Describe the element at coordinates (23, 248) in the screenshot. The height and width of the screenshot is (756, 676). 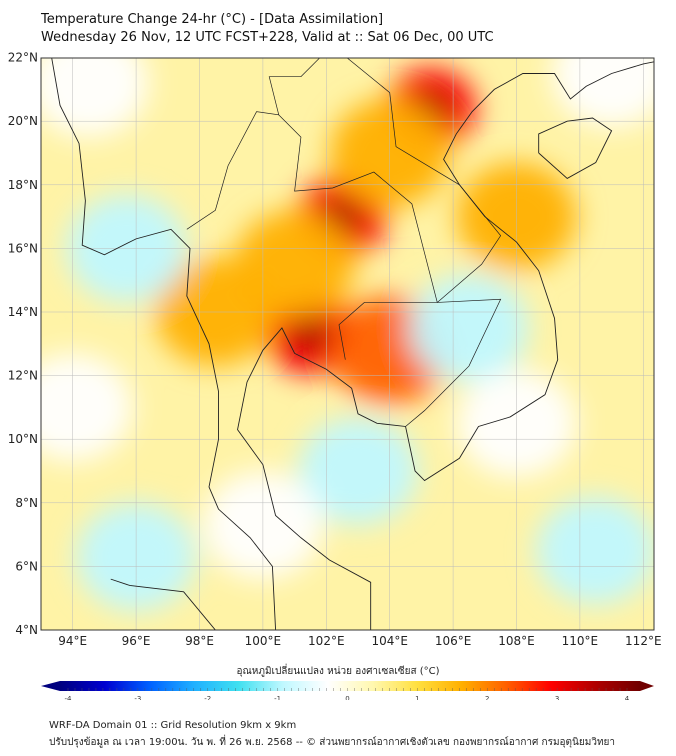
I see `lat-label: 16°N` at that location.